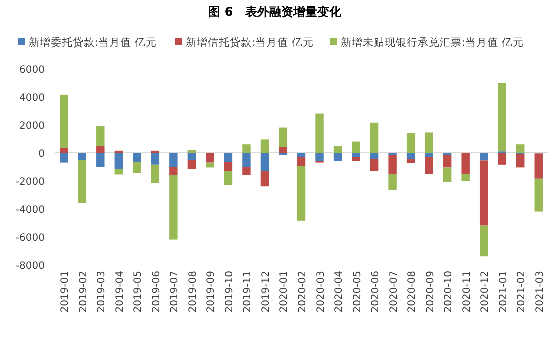 The image size is (550, 343). Describe the element at coordinates (321, 292) in the screenshot. I see `x-tick-label: 2020-03` at that location.